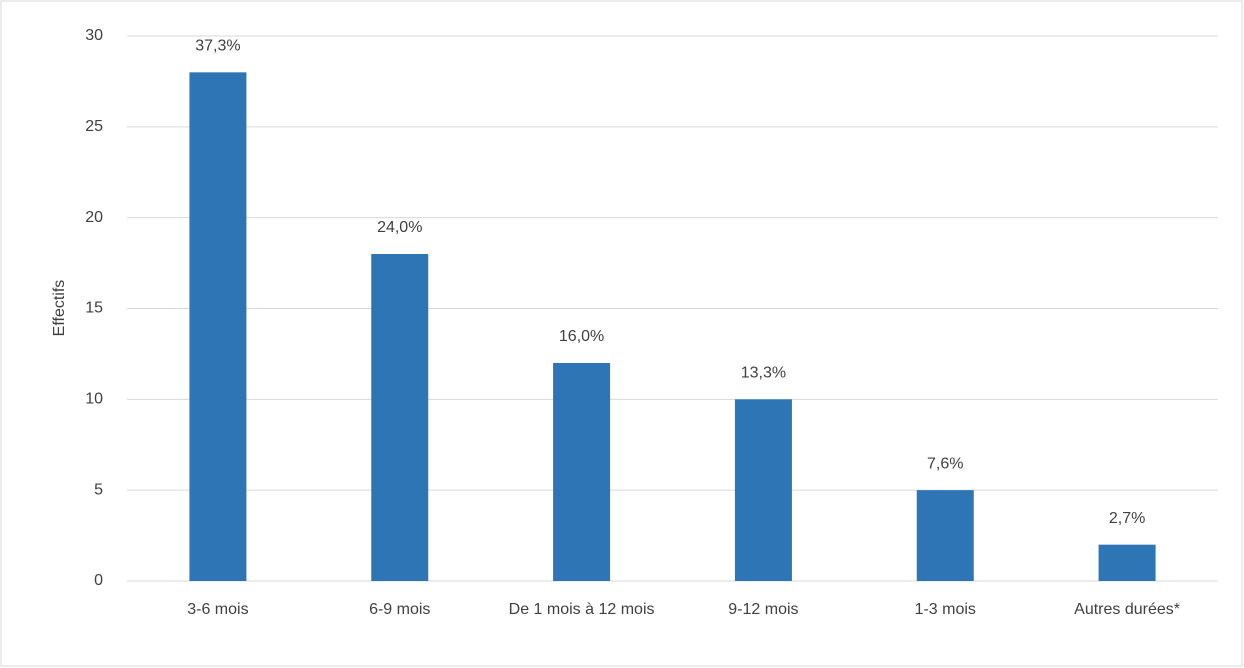 The height and width of the screenshot is (668, 1244). I want to click on y-tick-label: 15, so click(94, 308).